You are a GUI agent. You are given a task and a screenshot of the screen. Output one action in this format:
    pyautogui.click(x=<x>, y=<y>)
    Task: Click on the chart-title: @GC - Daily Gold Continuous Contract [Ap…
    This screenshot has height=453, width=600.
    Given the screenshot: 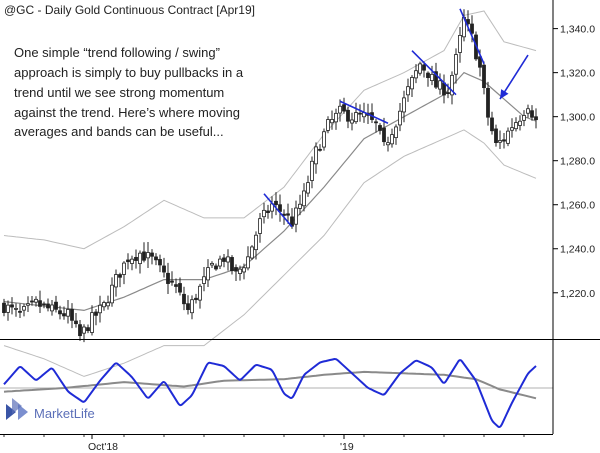 What is the action you would take?
    pyautogui.click(x=129, y=10)
    